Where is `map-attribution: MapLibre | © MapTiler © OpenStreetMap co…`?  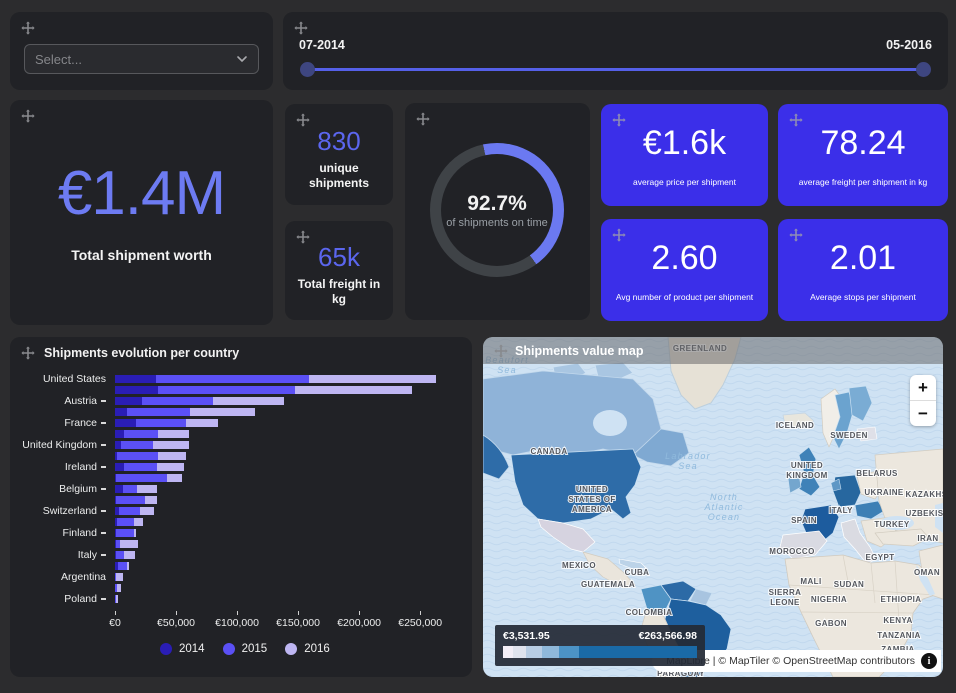
map-attribution: MapLibre | © MapTiler © OpenStreetMap co… is located at coordinates (796, 661).